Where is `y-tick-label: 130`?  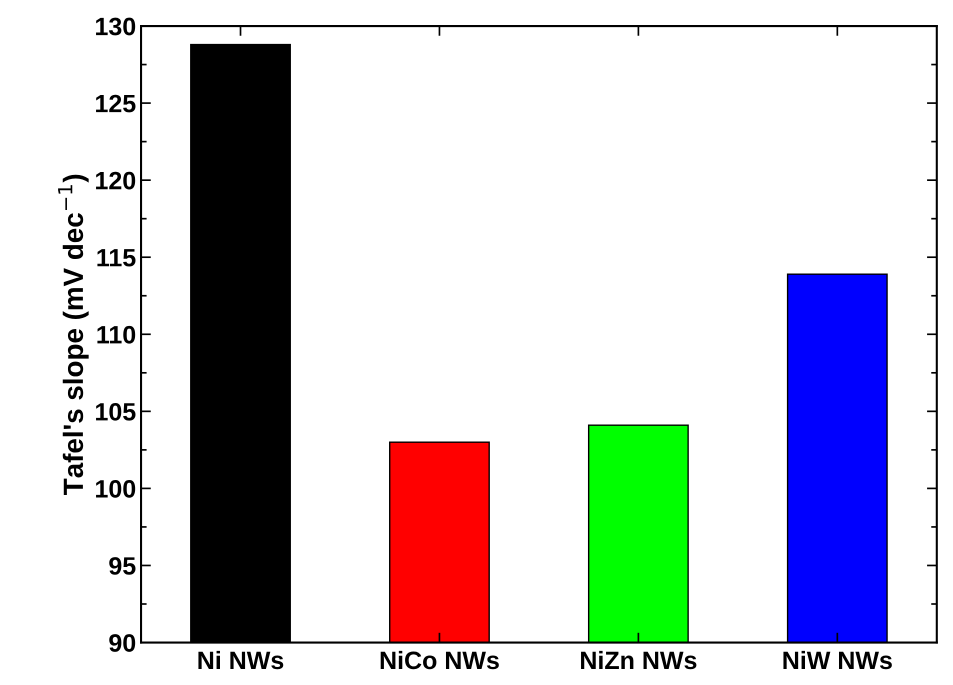
y-tick-label: 130 is located at coordinates (116, 27).